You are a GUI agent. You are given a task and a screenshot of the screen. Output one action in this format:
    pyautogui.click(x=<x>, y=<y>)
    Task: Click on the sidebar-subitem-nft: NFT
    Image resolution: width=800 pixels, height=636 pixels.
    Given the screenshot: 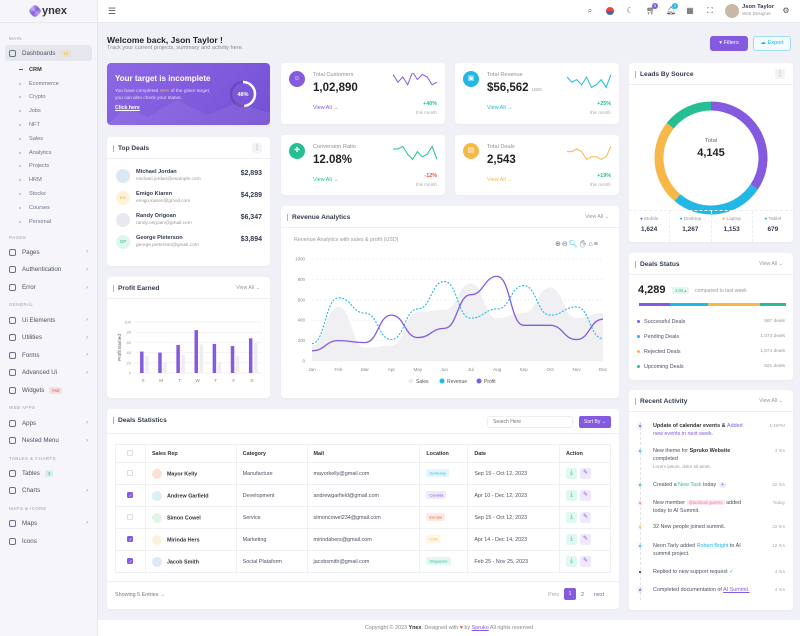 What is the action you would take?
    pyautogui.click(x=48, y=125)
    